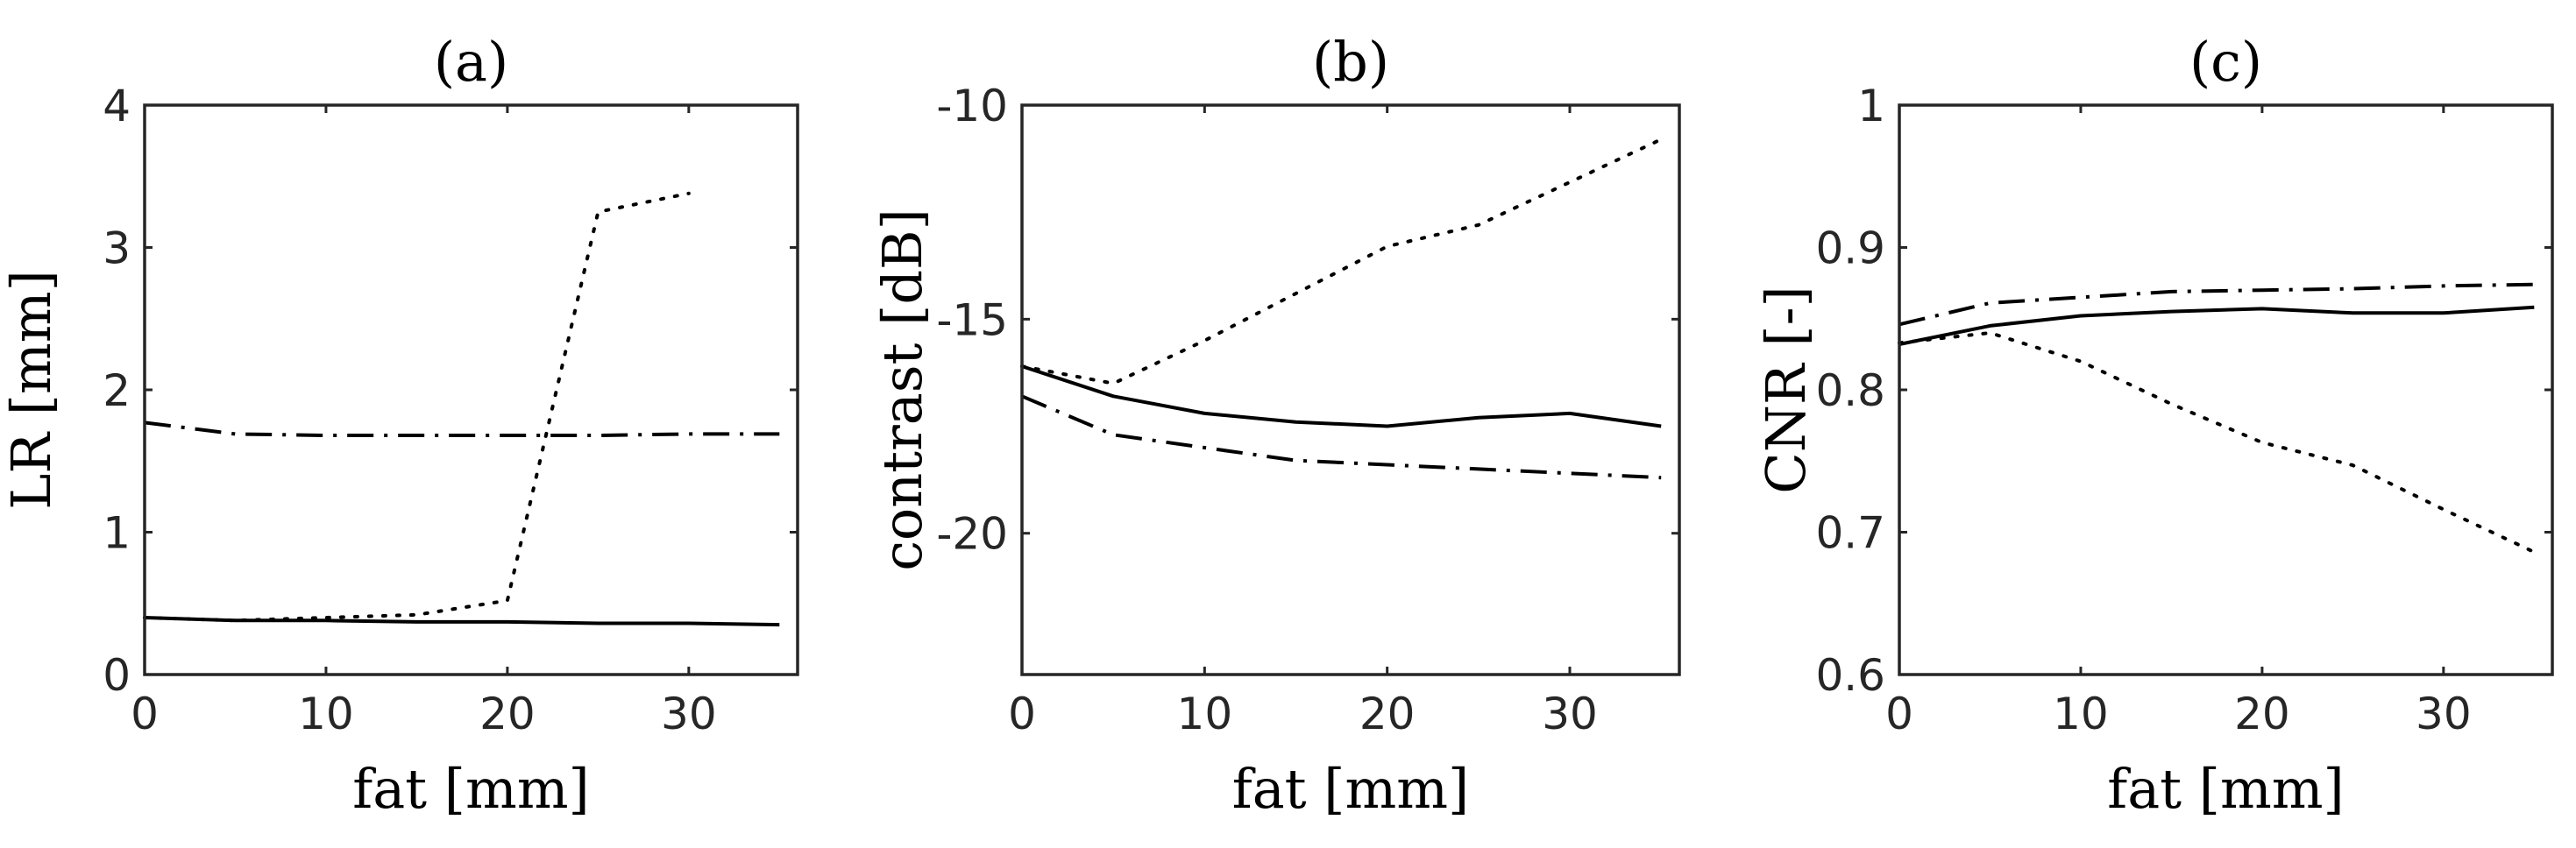 This screenshot has width=2576, height=848. What do you see at coordinates (689, 714) in the screenshot?
I see `x-tick-label-a: 30` at bounding box center [689, 714].